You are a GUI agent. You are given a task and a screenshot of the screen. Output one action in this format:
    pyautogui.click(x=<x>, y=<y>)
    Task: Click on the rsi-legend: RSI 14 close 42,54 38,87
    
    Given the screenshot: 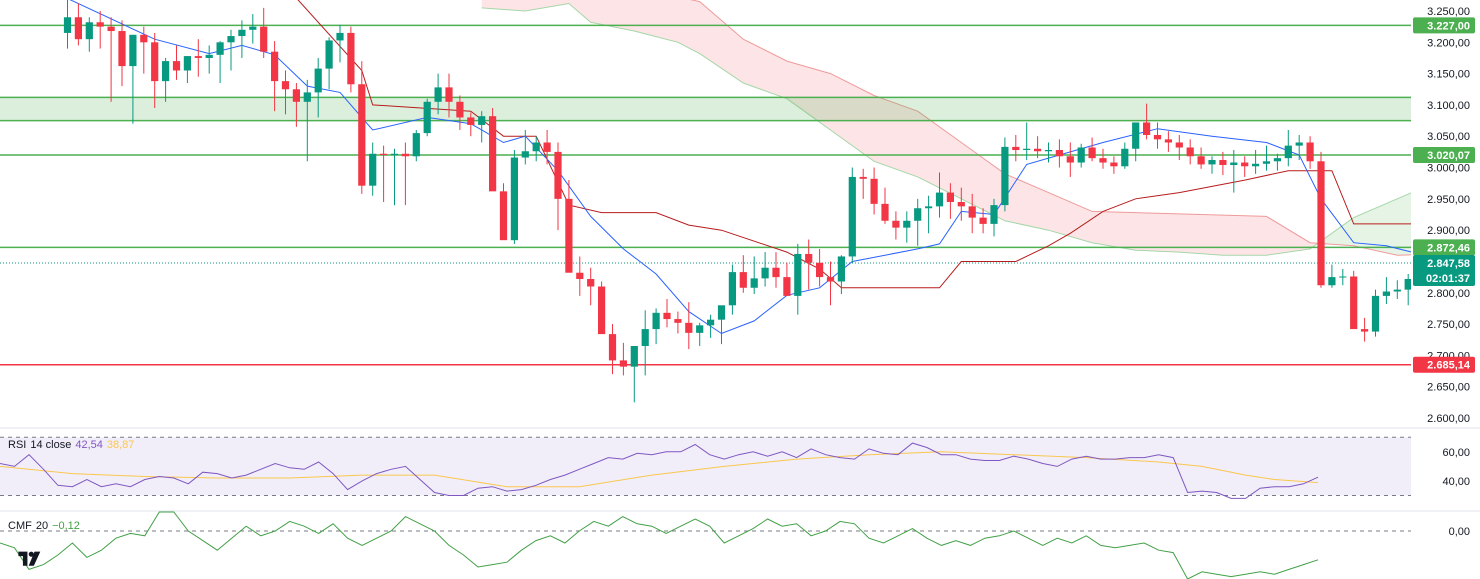 What is the action you would take?
    pyautogui.click(x=73, y=445)
    